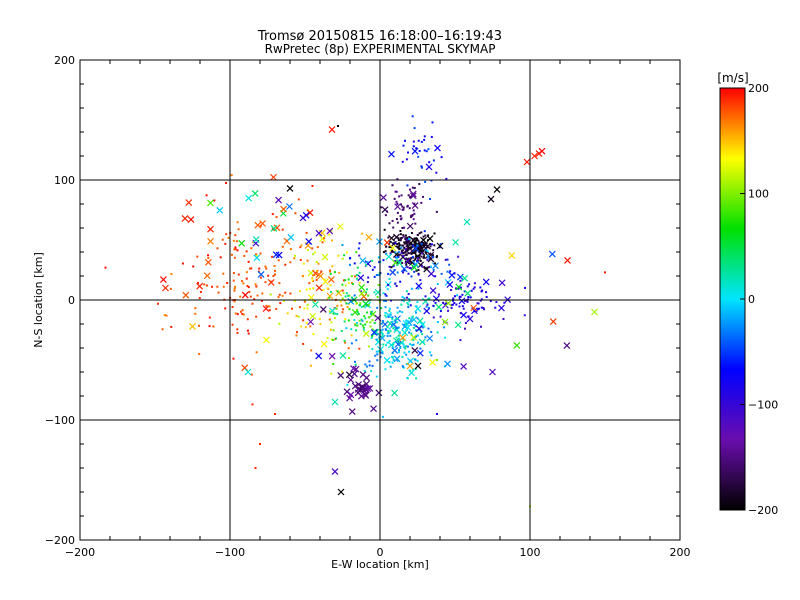 This screenshot has width=800, height=600. Describe the element at coordinates (747, 294) in the screenshot. I see `colorbar: [m/s] 200 100 0 −100 −200` at that location.